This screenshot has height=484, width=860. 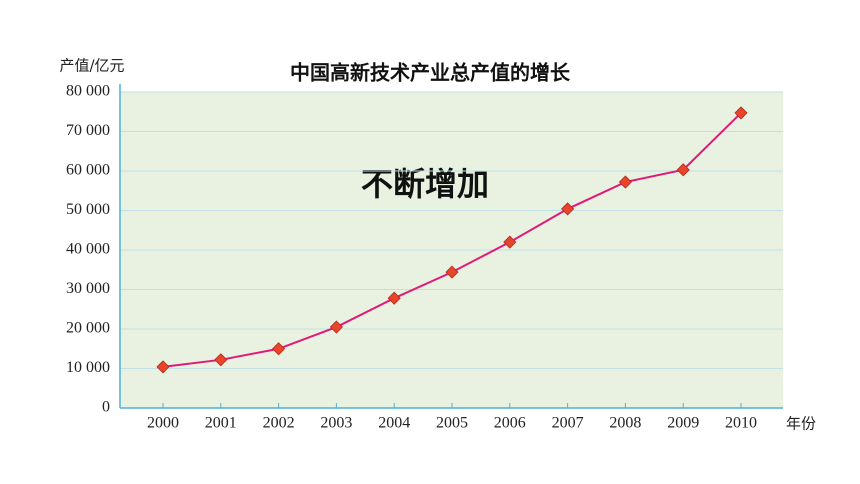 What do you see at coordinates (88, 367) in the screenshot?
I see `y-tick-label: 10 000` at bounding box center [88, 367].